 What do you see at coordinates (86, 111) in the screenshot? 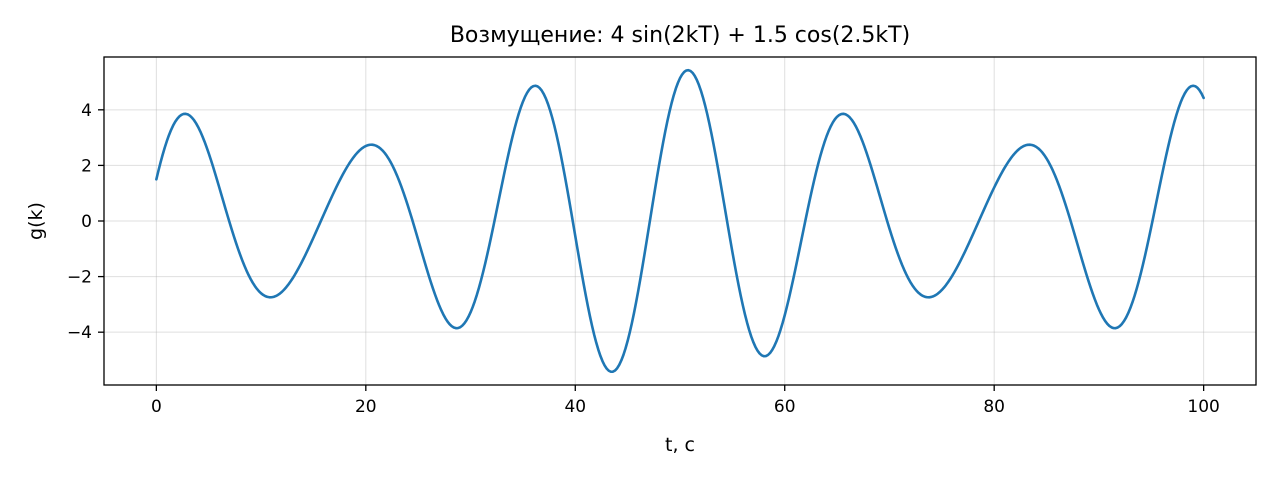
I see `y-tick-label: 4` at bounding box center [86, 111].